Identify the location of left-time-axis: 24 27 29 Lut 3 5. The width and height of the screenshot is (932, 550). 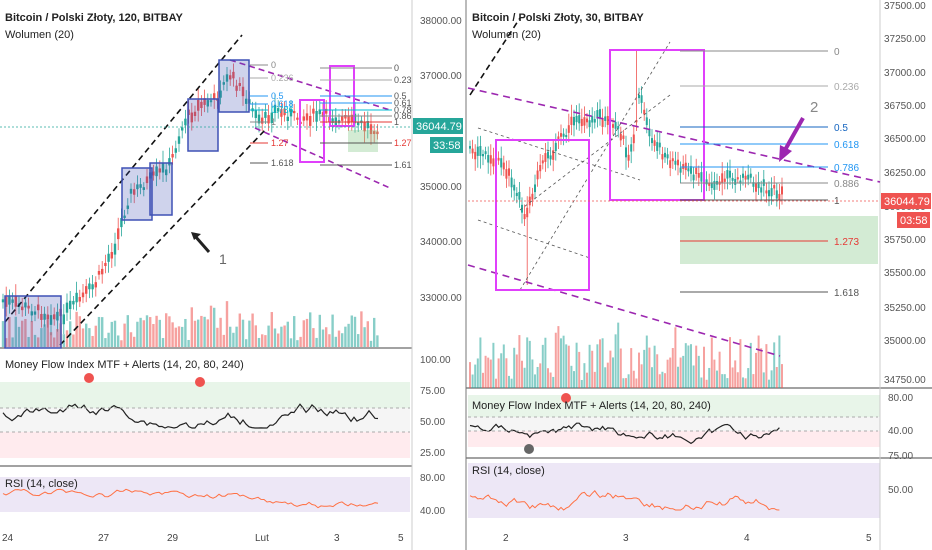
(203, 538).